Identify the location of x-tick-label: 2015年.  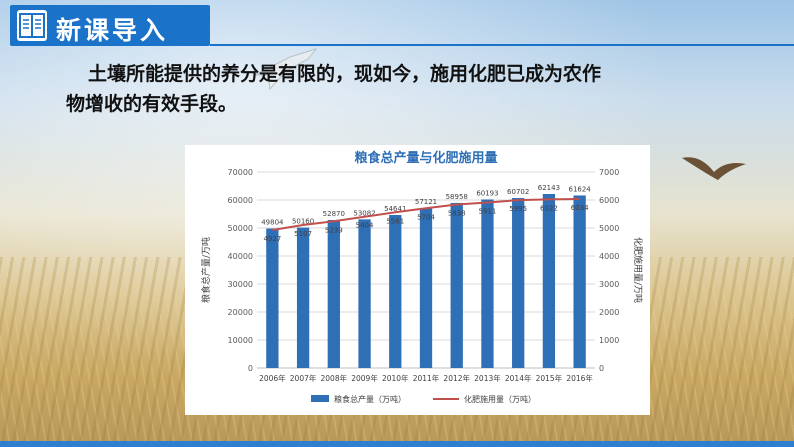
(549, 378).